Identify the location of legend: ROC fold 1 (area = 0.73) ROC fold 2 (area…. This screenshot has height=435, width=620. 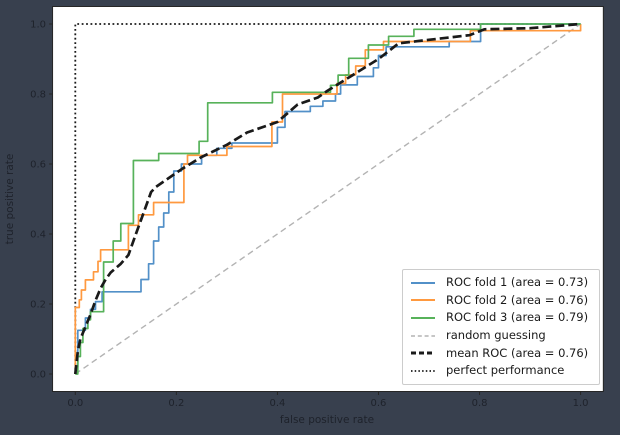
(501, 327).